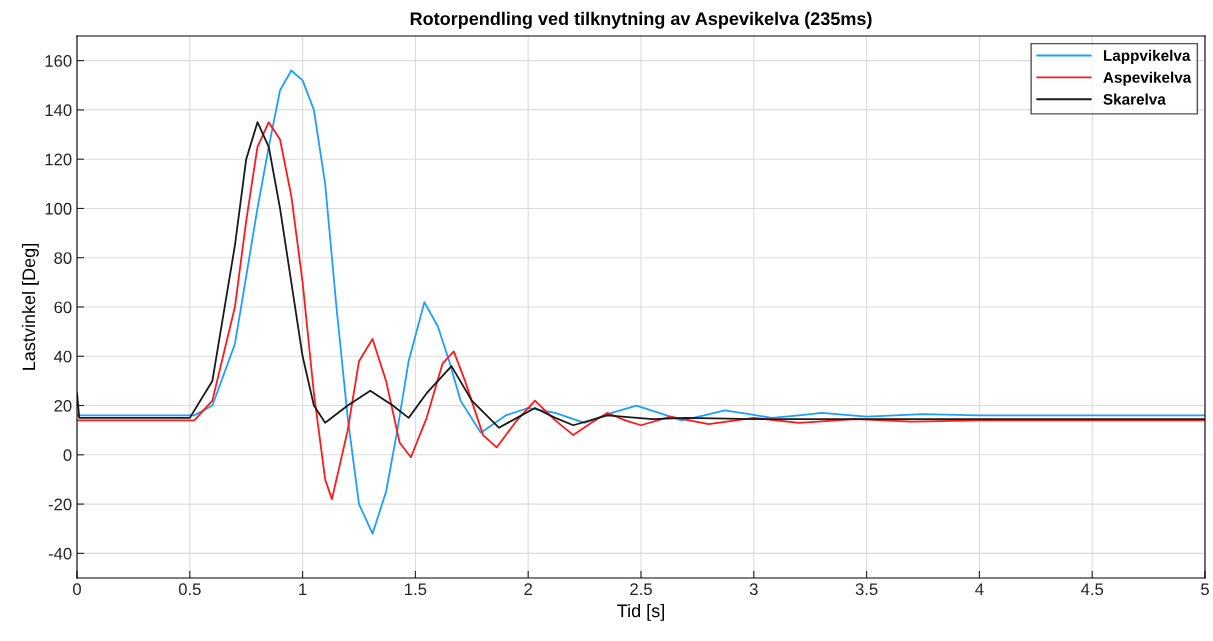 The width and height of the screenshot is (1213, 641). Describe the element at coordinates (77, 589) in the screenshot. I see `x-tick-label: 0` at that location.